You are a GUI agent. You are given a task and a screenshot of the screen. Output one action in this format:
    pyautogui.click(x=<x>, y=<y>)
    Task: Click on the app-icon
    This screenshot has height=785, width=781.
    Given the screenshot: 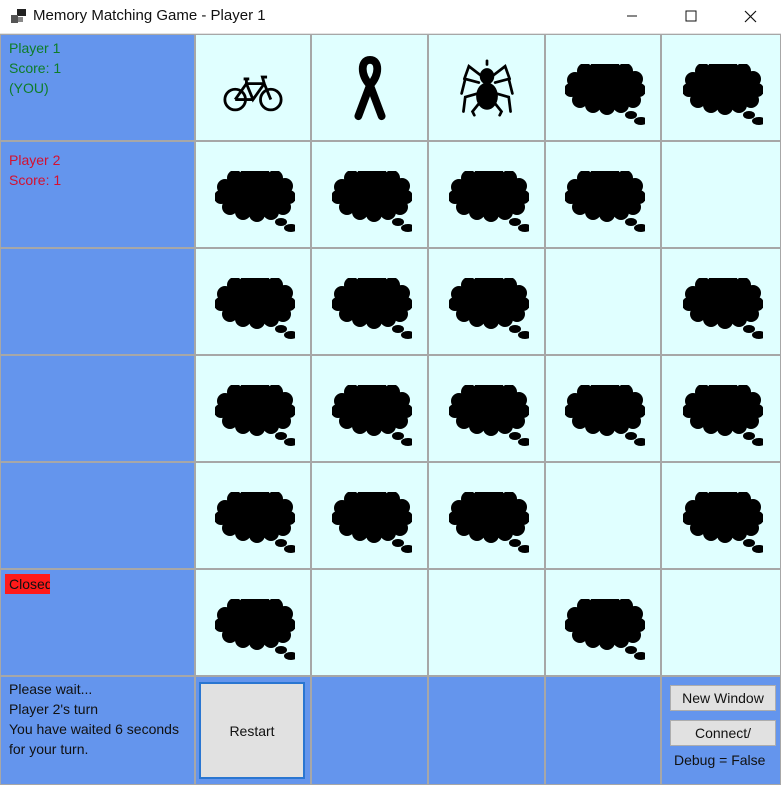 What is the action you would take?
    pyautogui.click(x=18, y=16)
    